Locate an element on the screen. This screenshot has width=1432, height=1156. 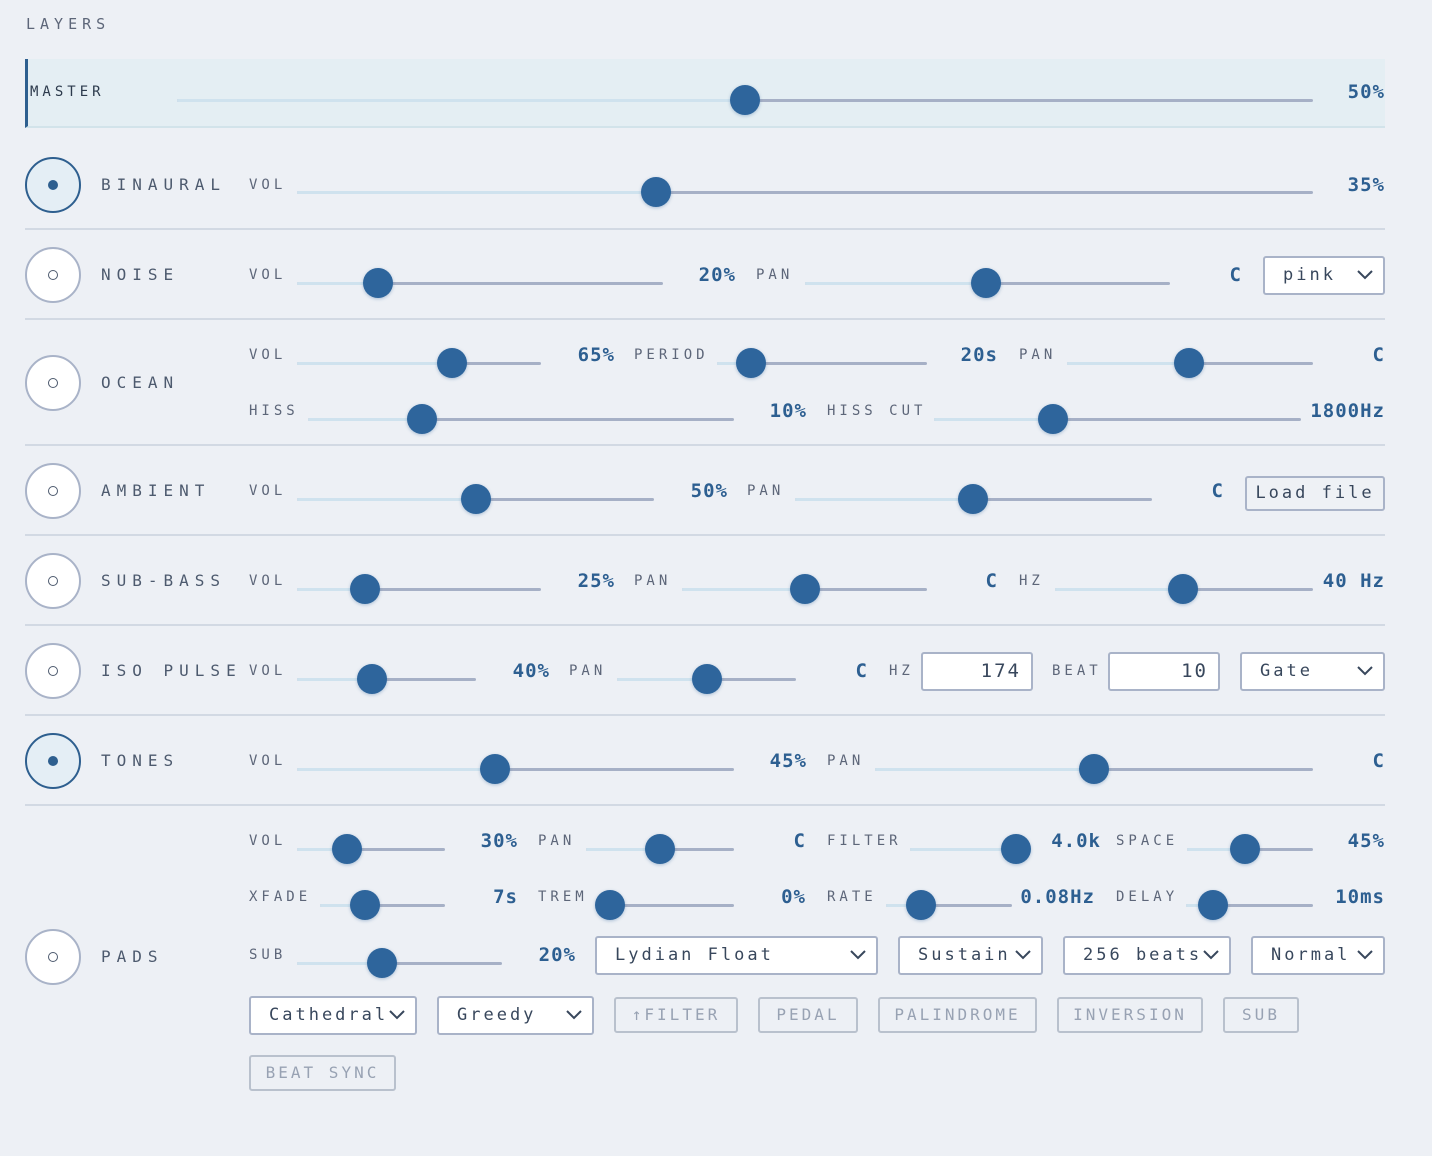
control-label: PERIOD is located at coordinates (671, 355).